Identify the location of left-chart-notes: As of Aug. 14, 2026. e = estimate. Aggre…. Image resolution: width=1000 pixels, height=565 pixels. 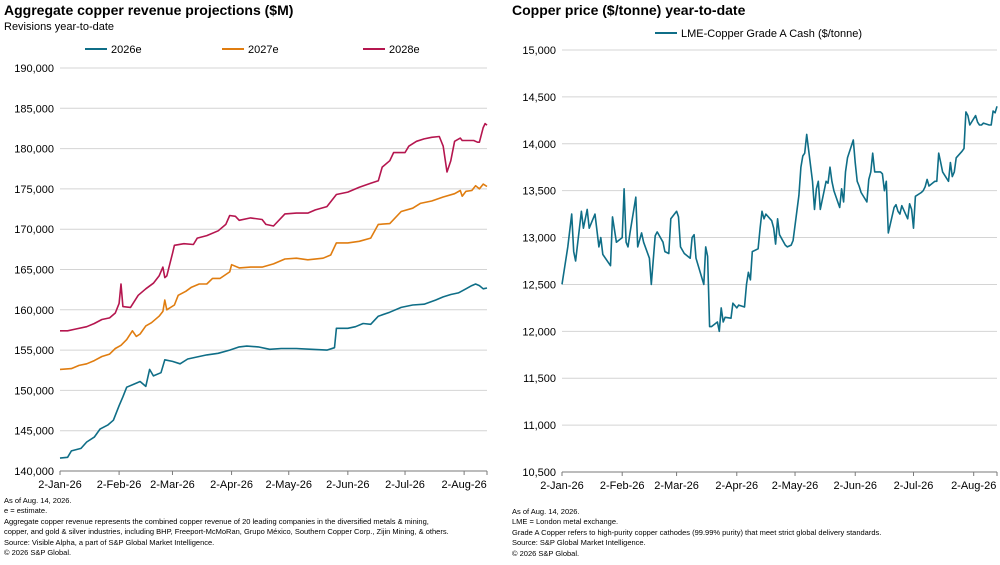
(226, 527).